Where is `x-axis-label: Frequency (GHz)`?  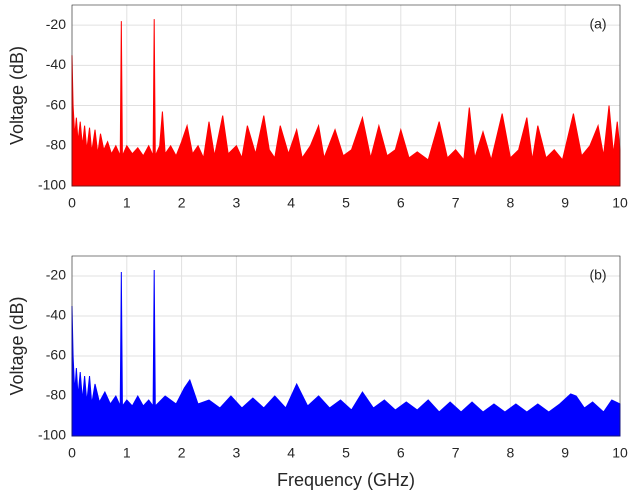
x-axis-label: Frequency (GHz) is located at coordinates (346, 480).